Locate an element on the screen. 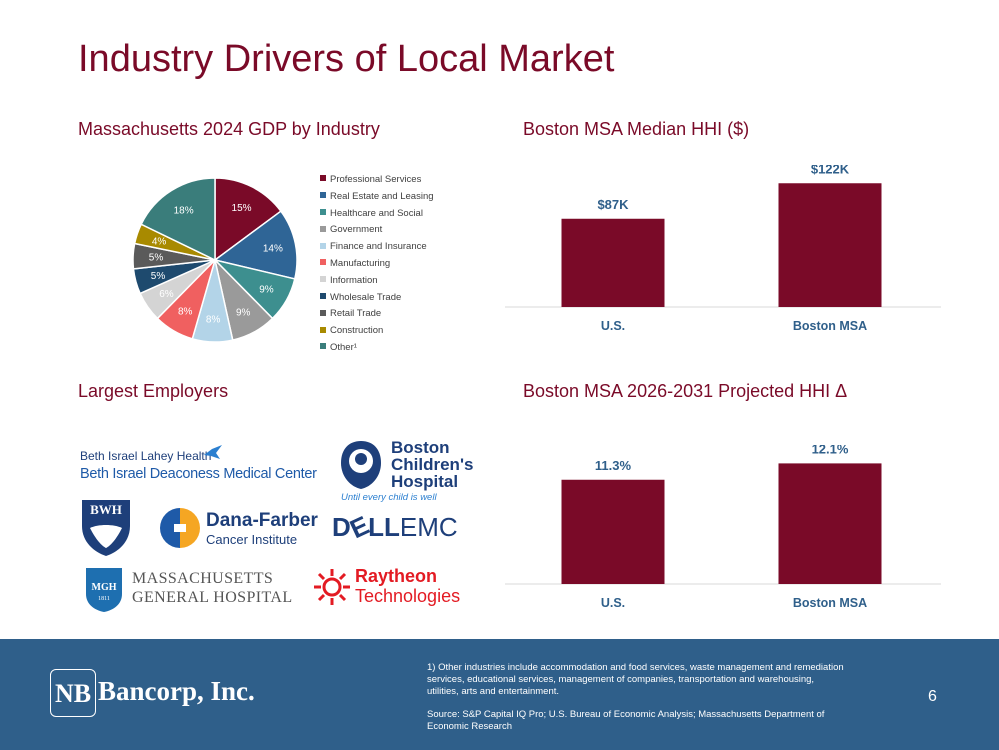 The height and width of the screenshot is (750, 999). legend-label: Manufacturing is located at coordinates (360, 263).